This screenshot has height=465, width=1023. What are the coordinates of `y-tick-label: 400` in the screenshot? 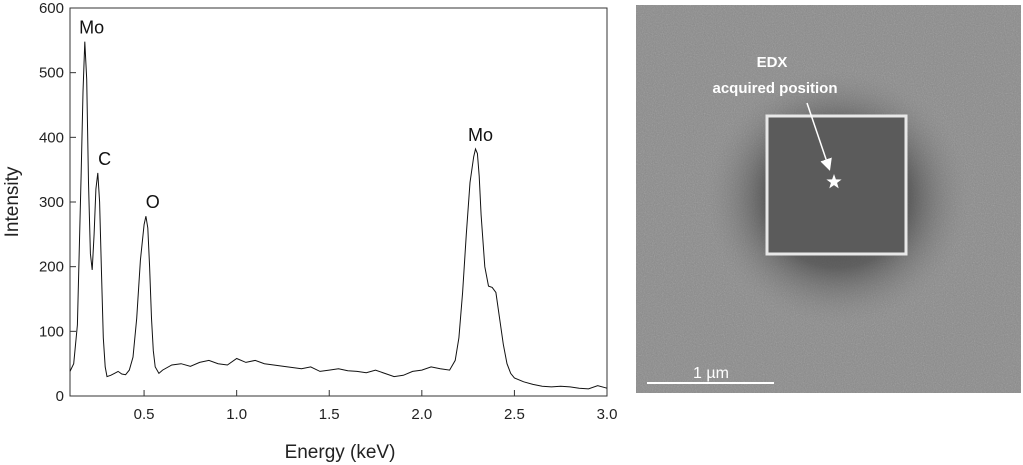 It's located at (51, 137).